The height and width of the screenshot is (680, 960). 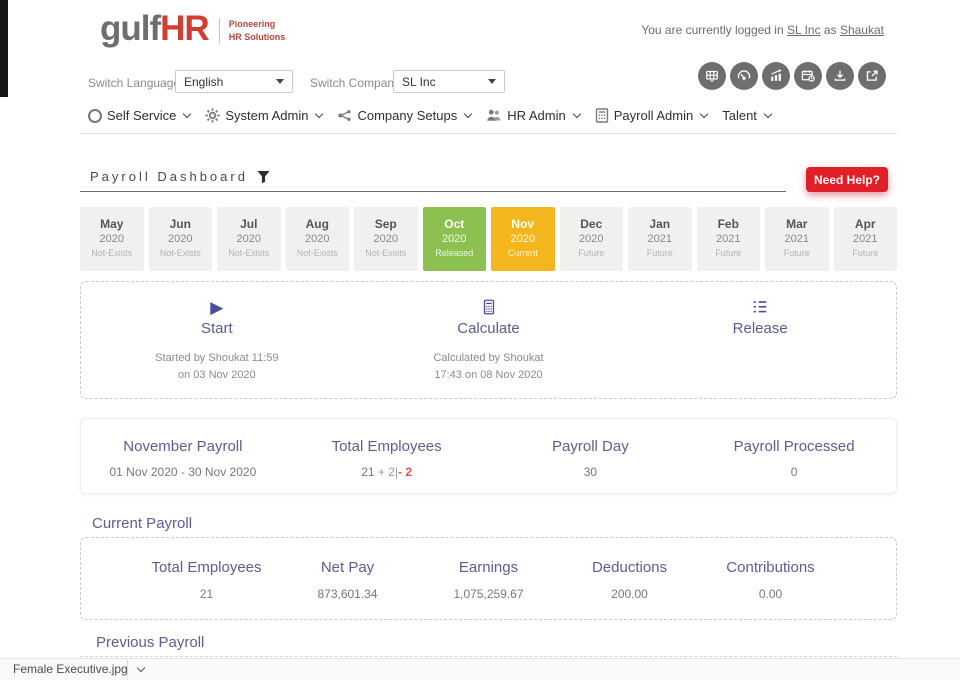 I want to click on company-select: SL Inc, so click(x=449, y=81).